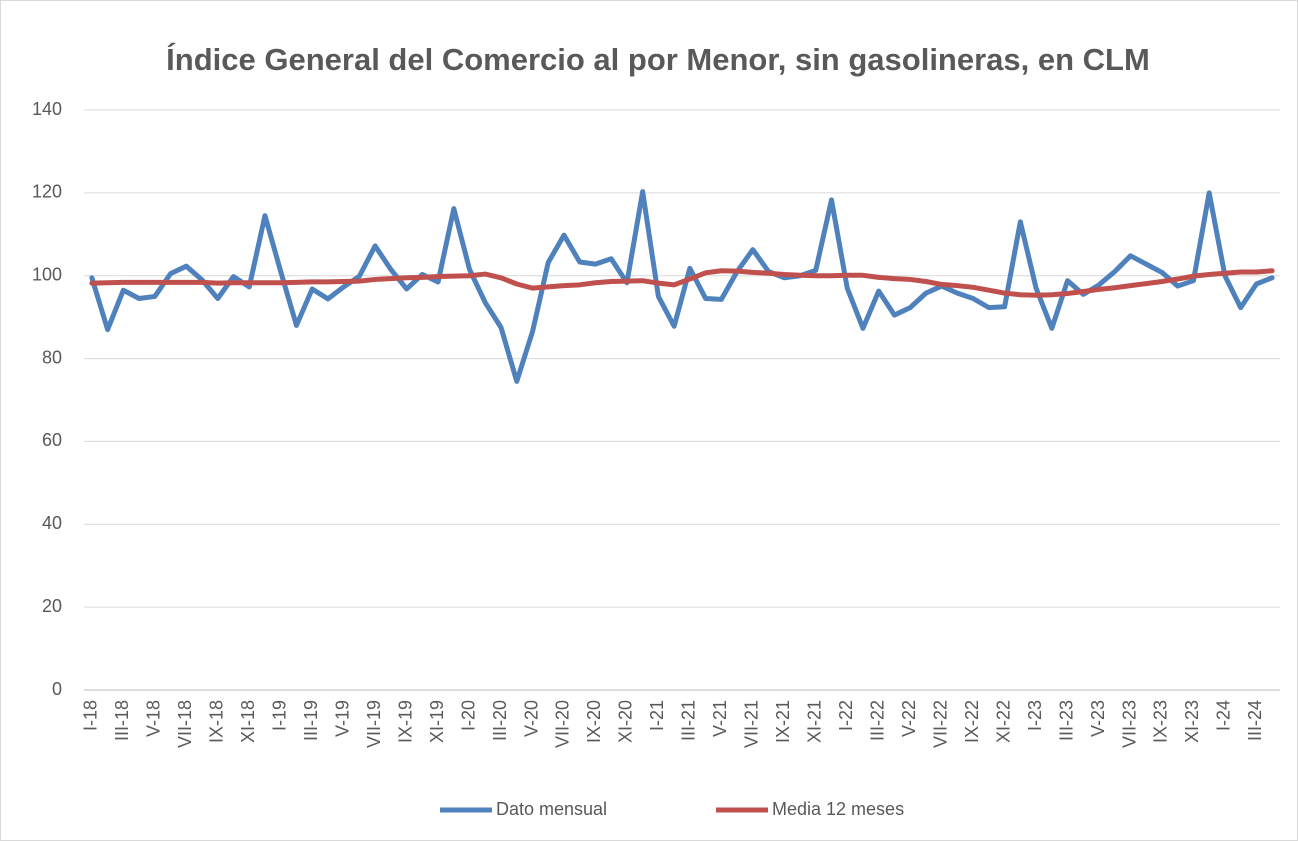 This screenshot has width=1298, height=841. What do you see at coordinates (52, 523) in the screenshot?
I see `y-tick-label: 40` at bounding box center [52, 523].